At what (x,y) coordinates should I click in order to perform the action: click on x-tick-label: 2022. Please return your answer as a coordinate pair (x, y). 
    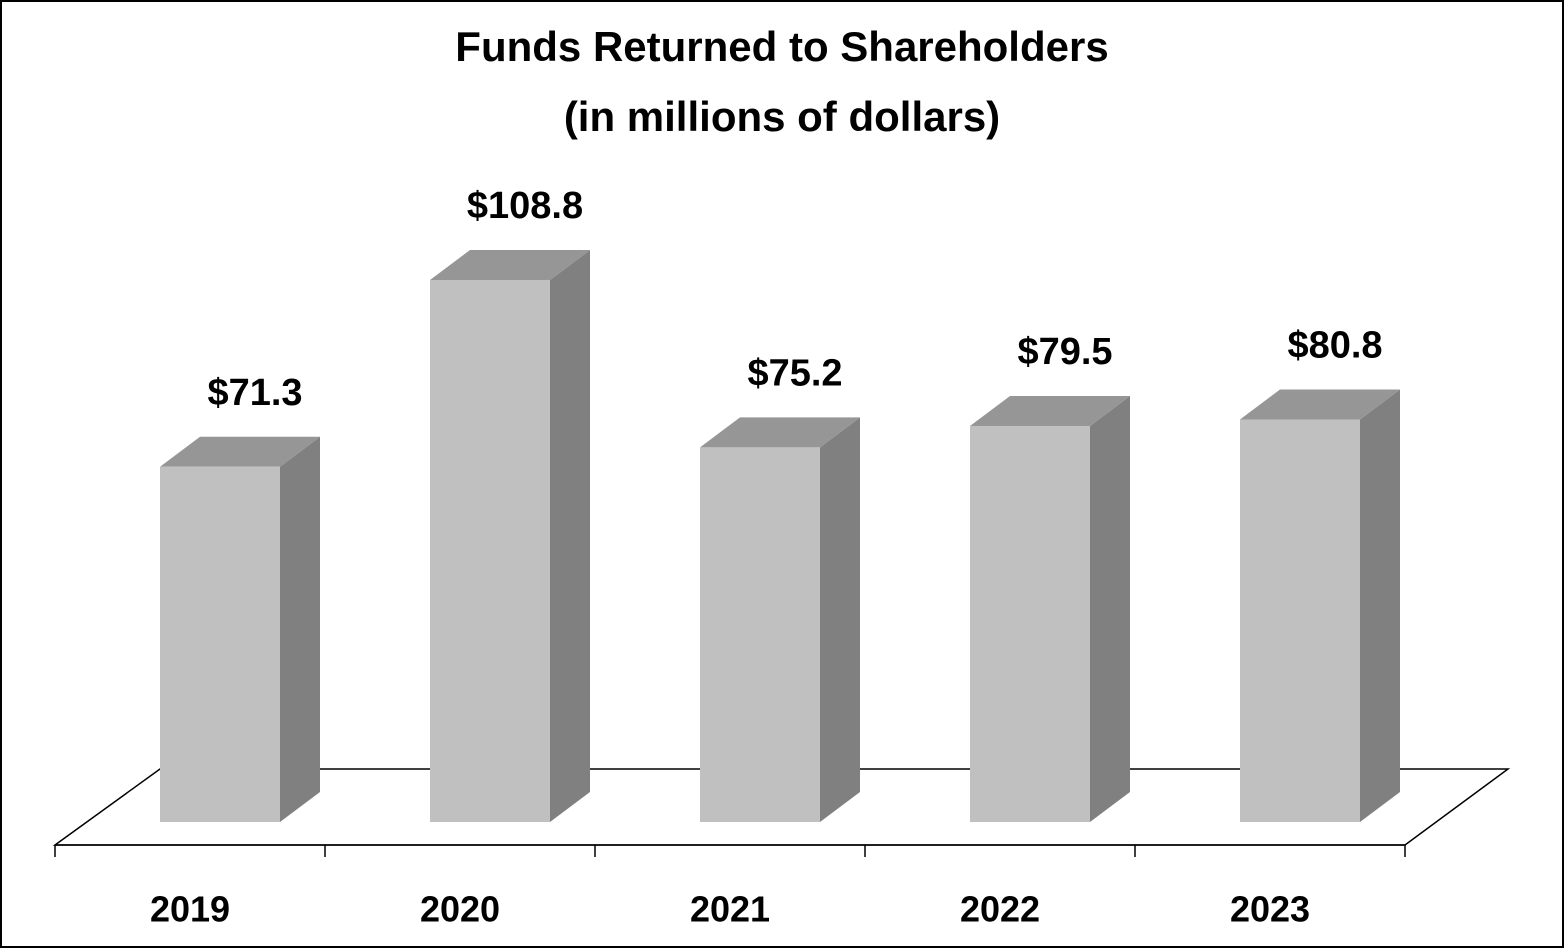
    Looking at the image, I should click on (1000, 909).